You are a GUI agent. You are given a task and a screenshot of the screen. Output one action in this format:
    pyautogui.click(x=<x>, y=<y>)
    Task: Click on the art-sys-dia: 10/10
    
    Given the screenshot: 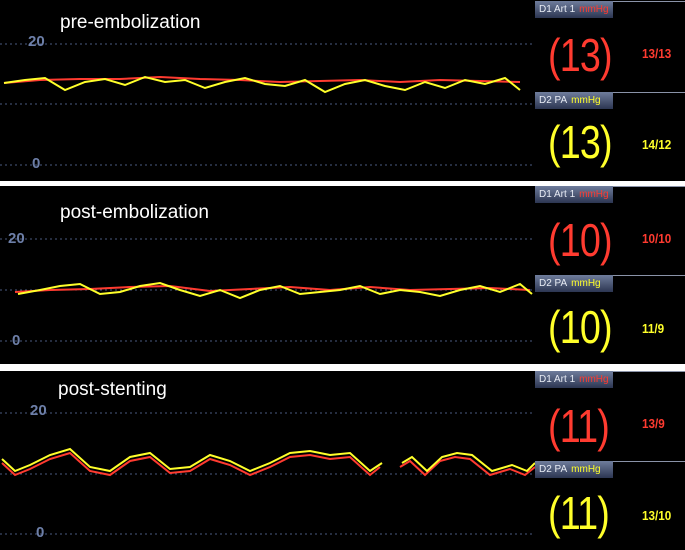 What is the action you would take?
    pyautogui.click(x=657, y=238)
    